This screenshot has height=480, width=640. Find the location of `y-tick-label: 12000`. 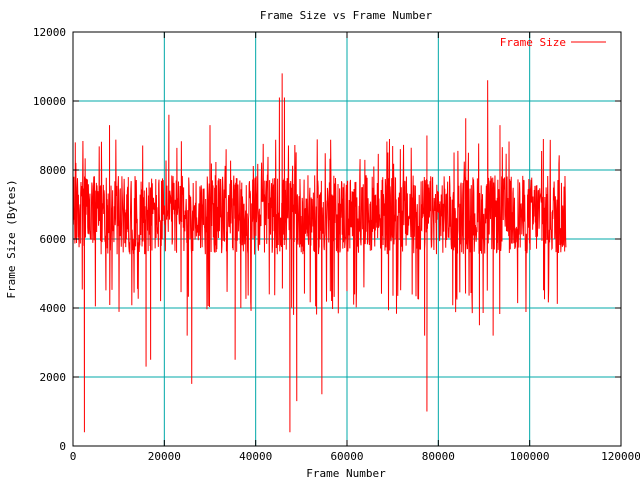

y-tick-label: 12000 is located at coordinates (49, 32).